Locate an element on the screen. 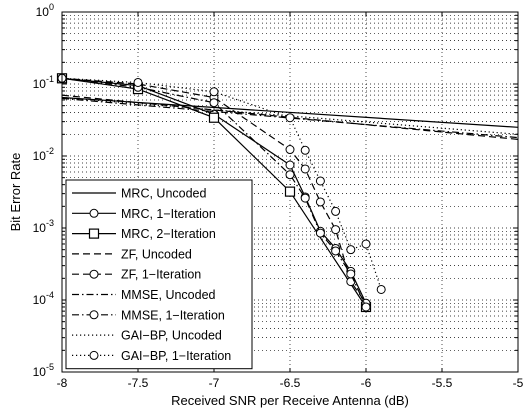  legend-label: ZF, 1−Iteration is located at coordinates (161, 275).